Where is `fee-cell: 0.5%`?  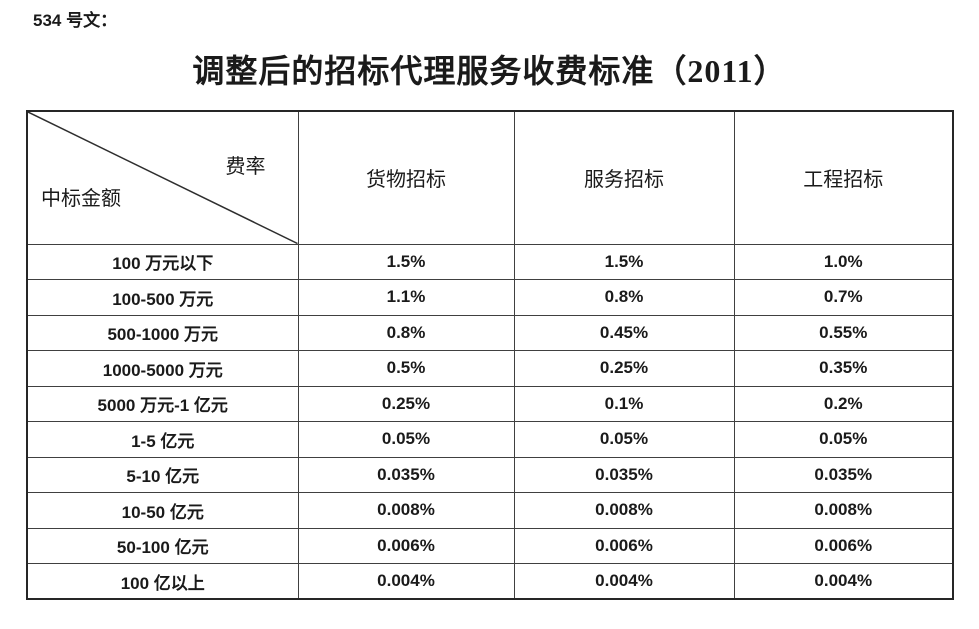 fee-cell: 0.5% is located at coordinates (406, 368).